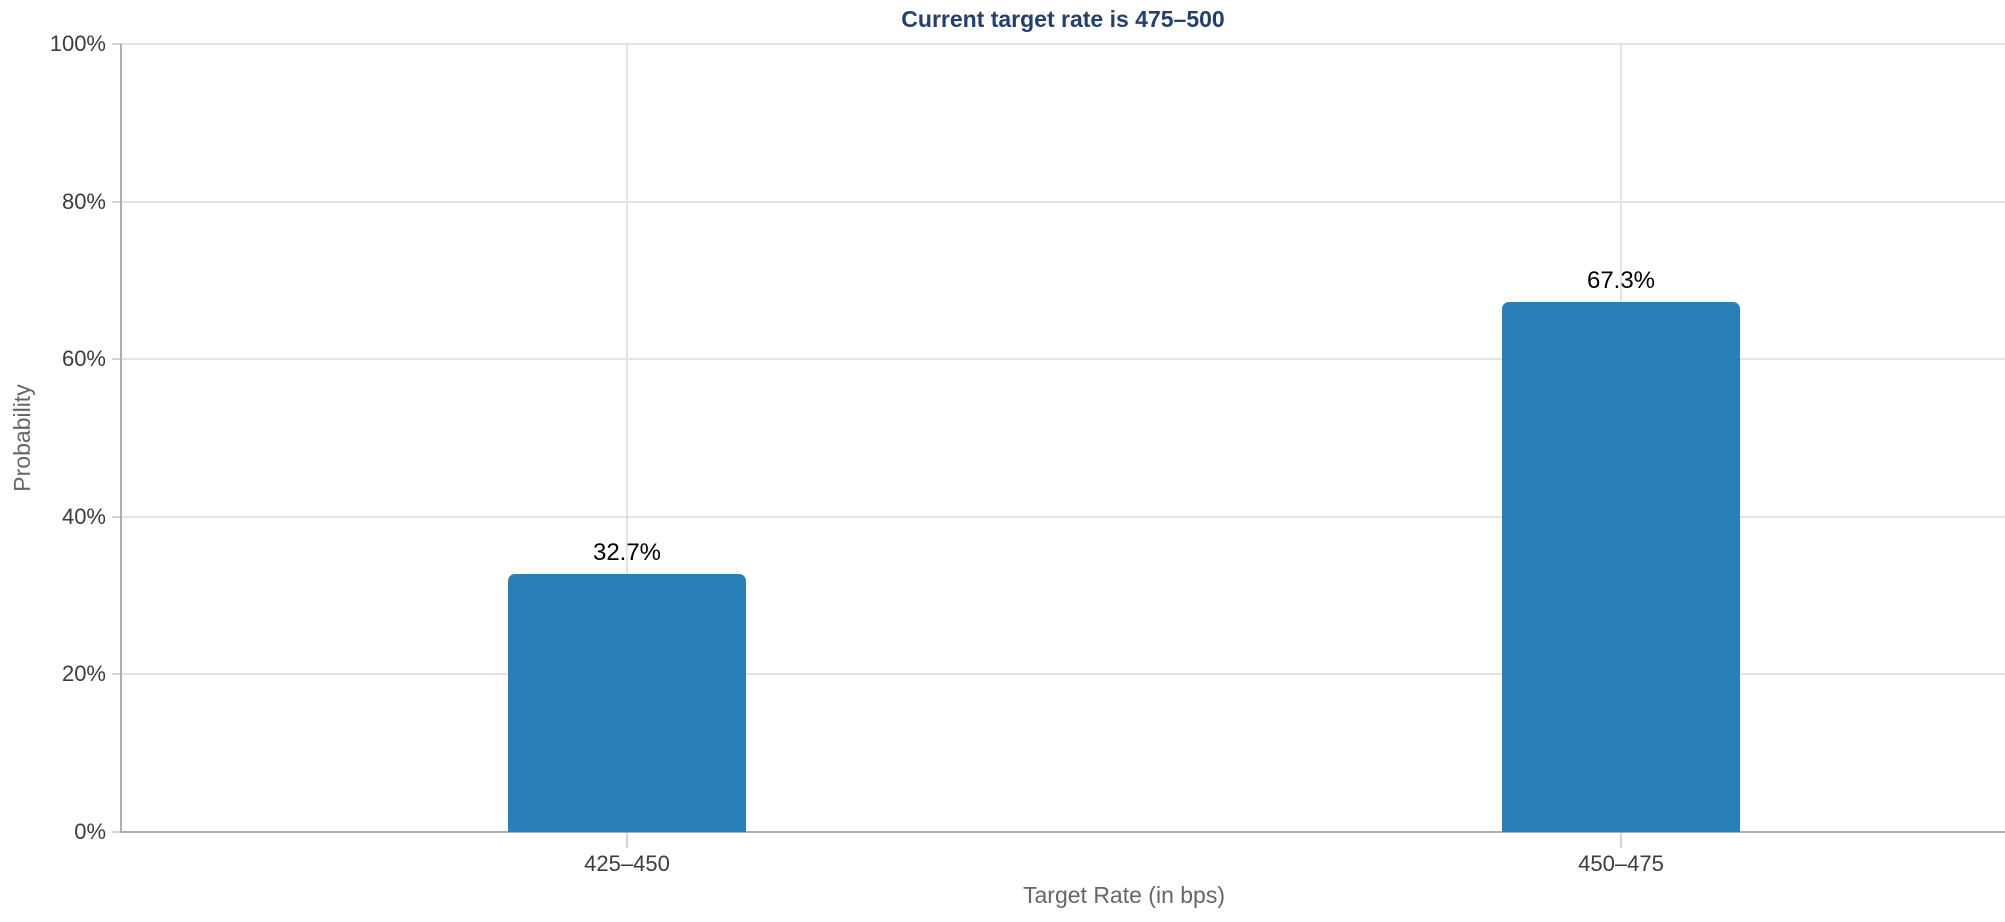  I want to click on y-axis-tick-label: 60%, so click(83, 359).